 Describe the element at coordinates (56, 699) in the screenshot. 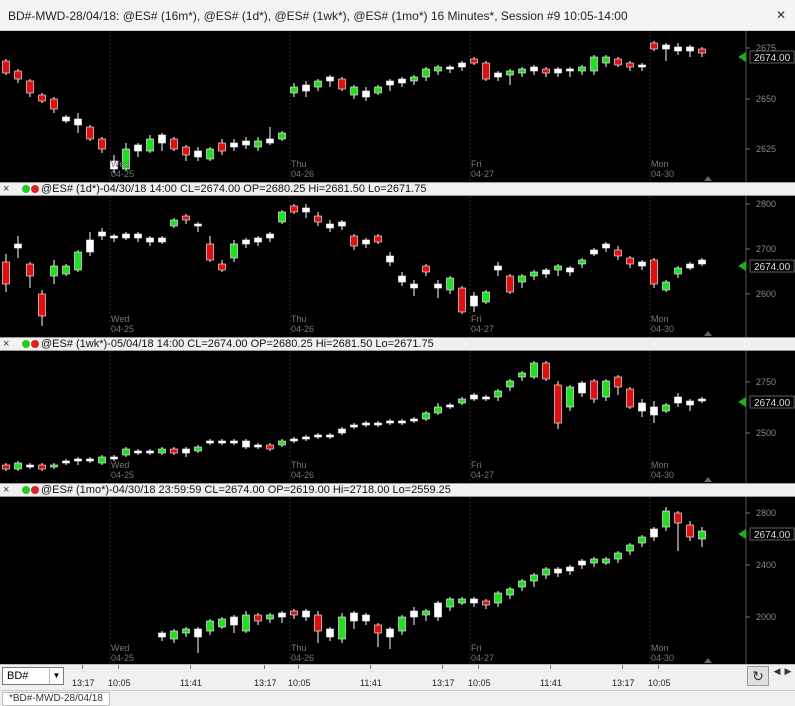

I see `workspace-tab: *BD#-MWD-28/04/18` at that location.